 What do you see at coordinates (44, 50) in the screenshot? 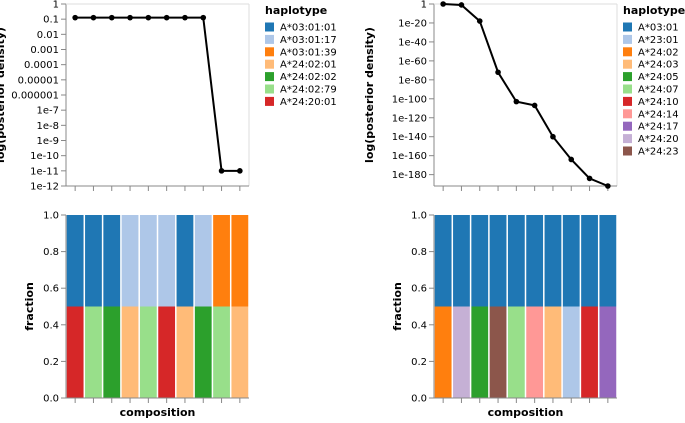
I see `y-tick-label: 0.001` at bounding box center [44, 50].